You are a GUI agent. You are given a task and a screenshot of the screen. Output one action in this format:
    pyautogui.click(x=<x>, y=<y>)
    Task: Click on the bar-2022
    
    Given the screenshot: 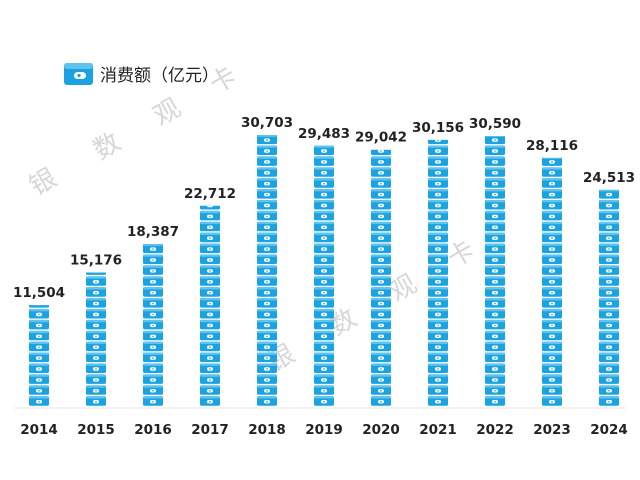 What is the action you would take?
    pyautogui.click(x=495, y=271)
    